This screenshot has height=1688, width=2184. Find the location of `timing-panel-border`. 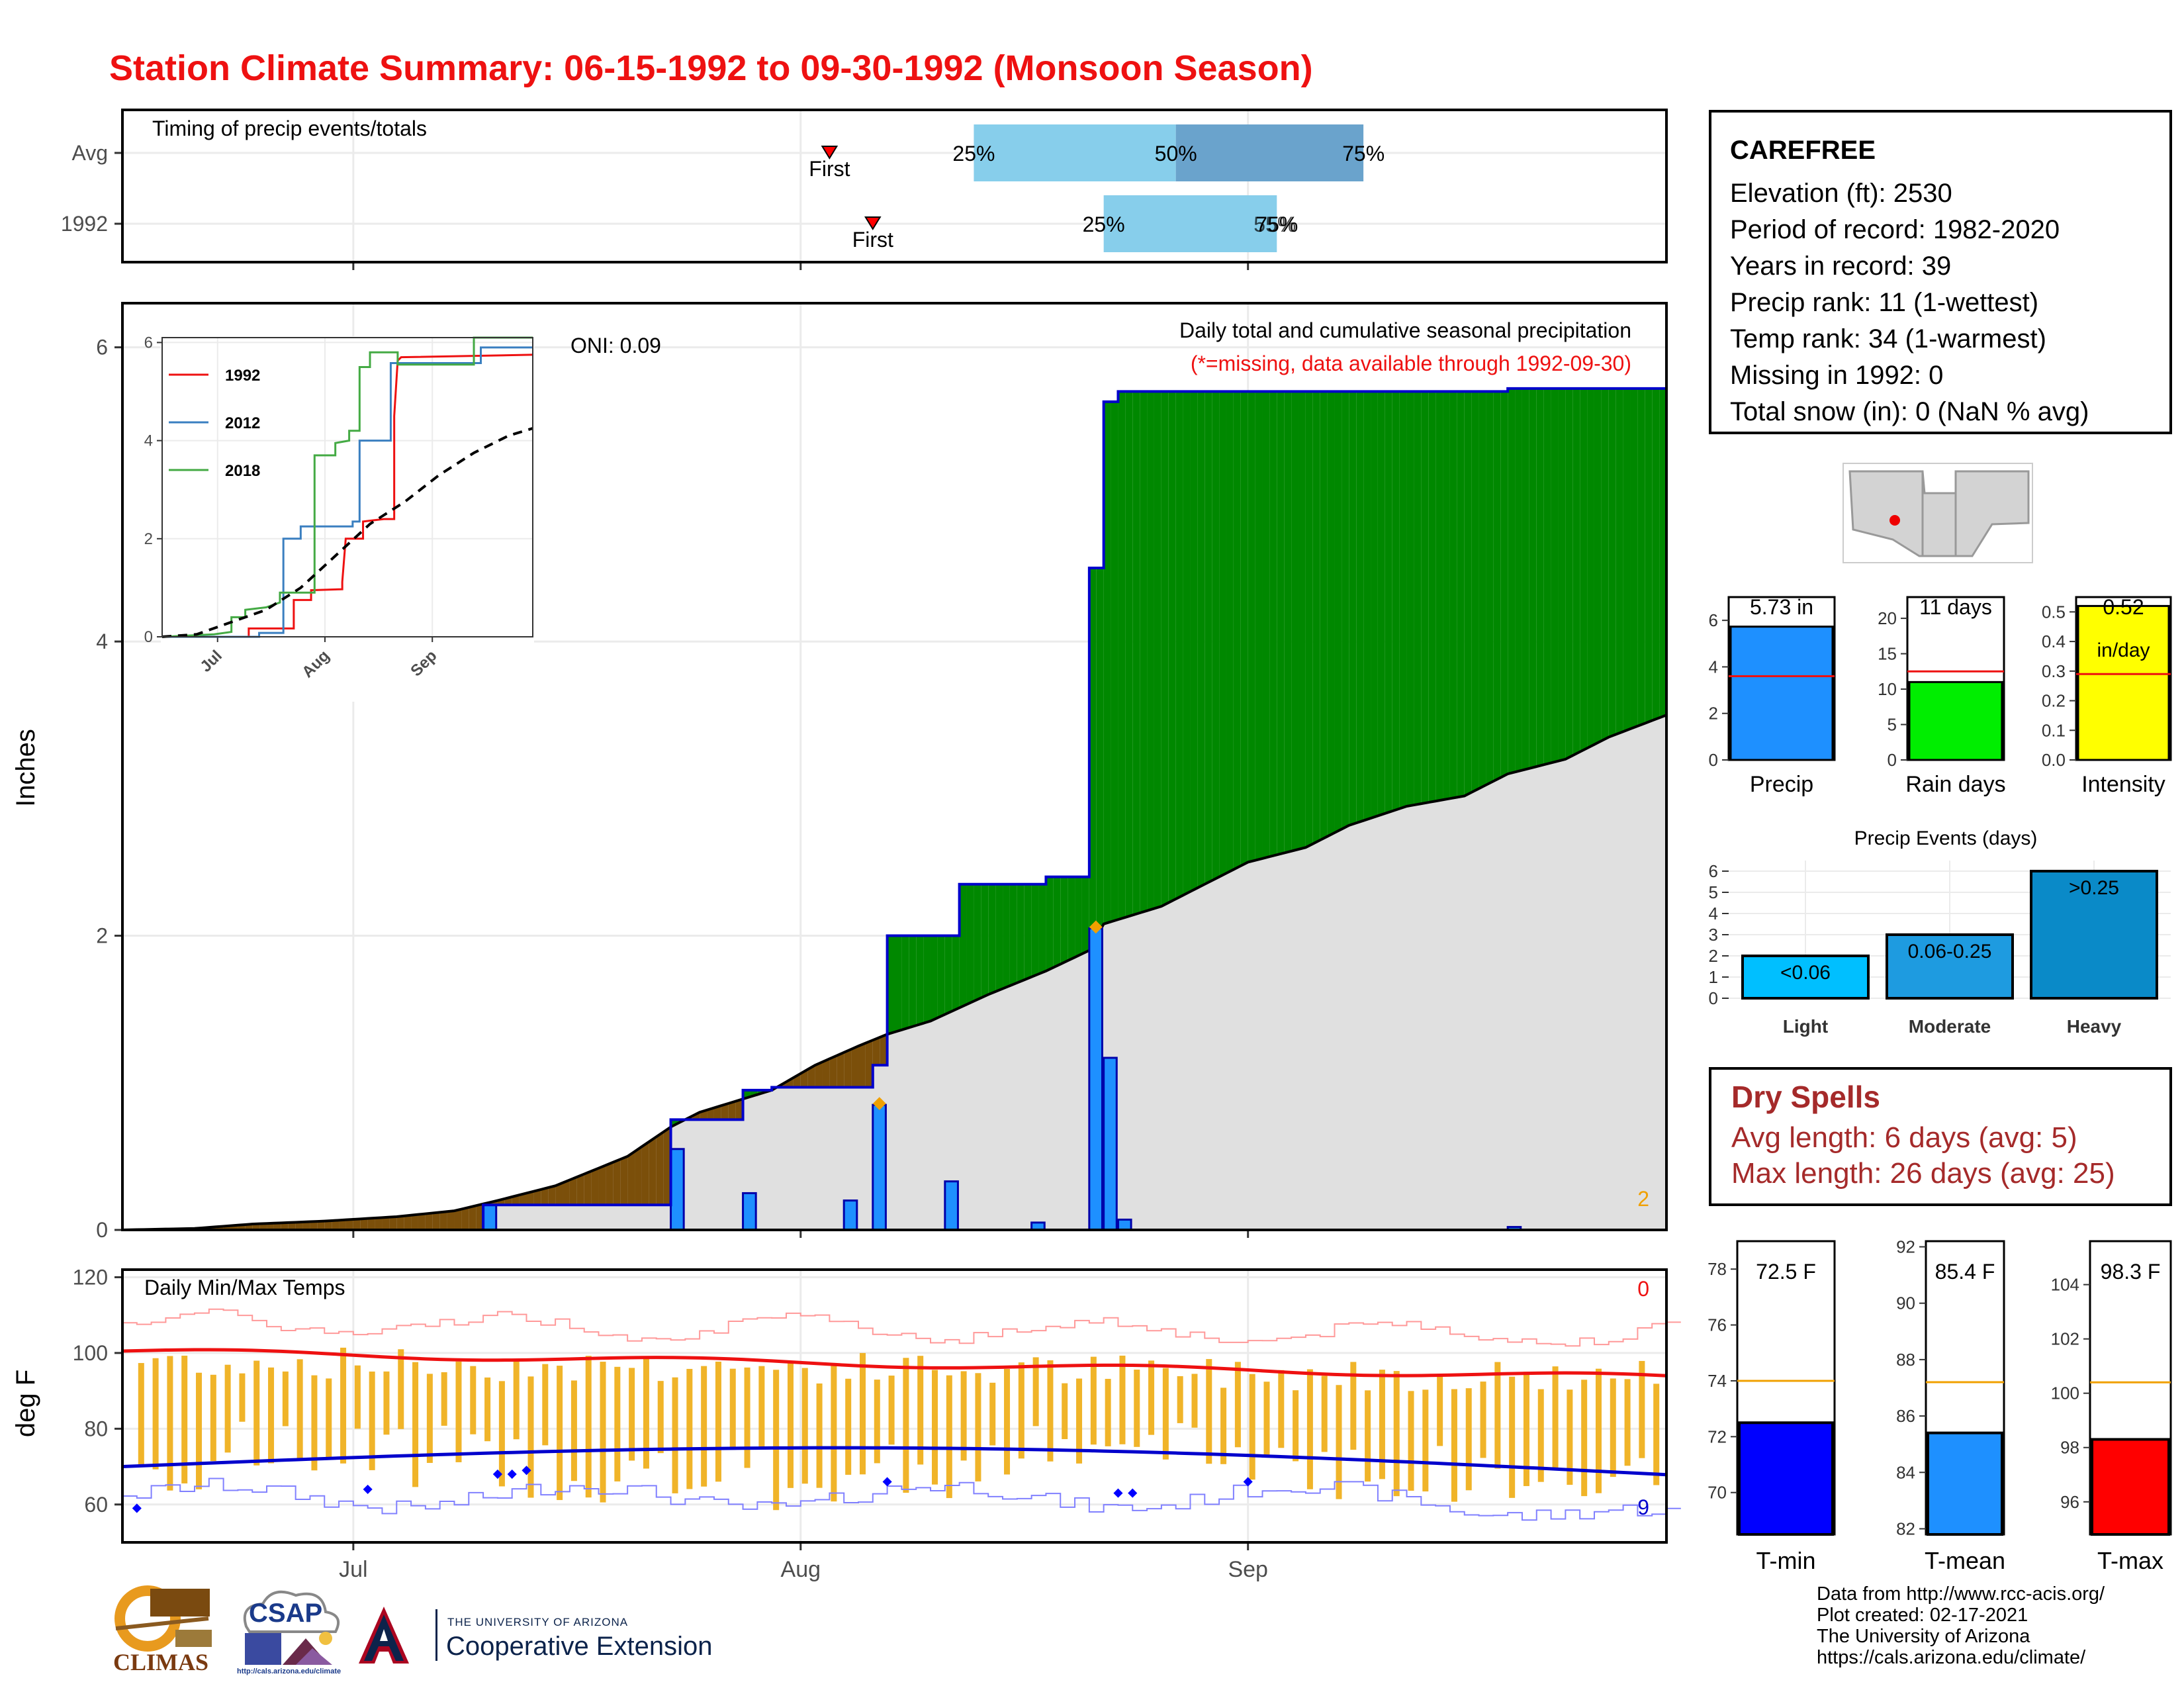

timing-panel-border is located at coordinates (894, 186).